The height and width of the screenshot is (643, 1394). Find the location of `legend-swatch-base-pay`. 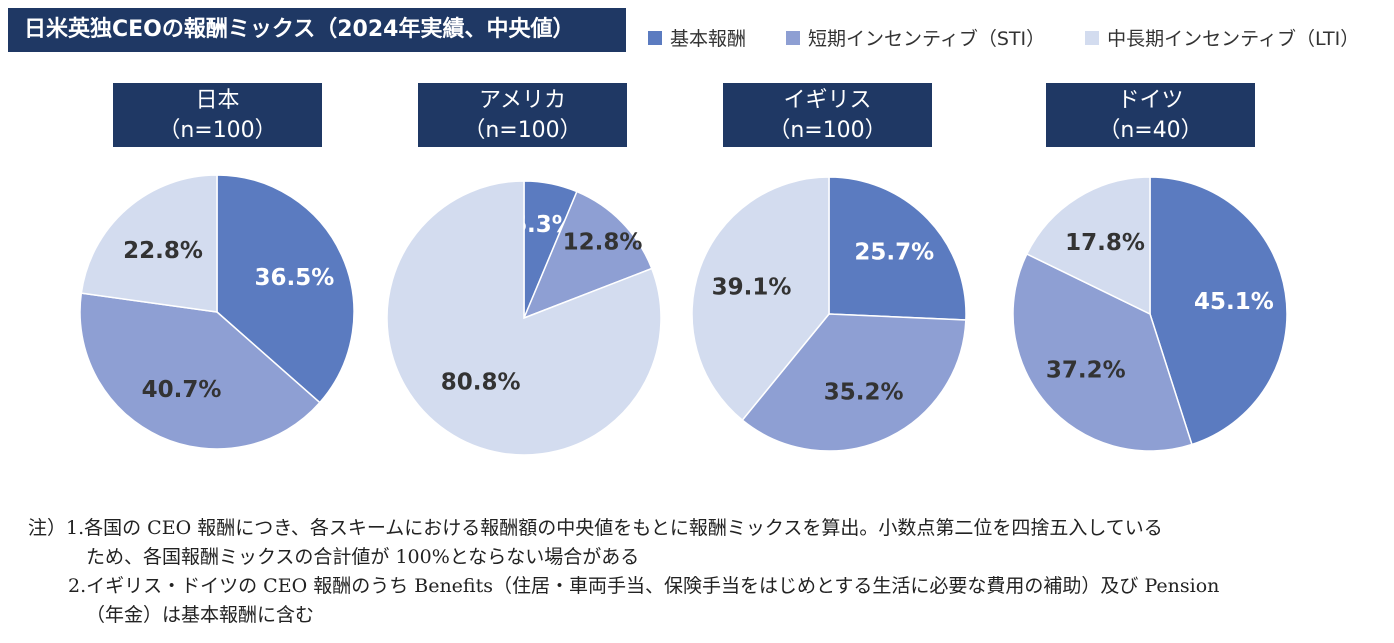

legend-swatch-base-pay is located at coordinates (655, 37).